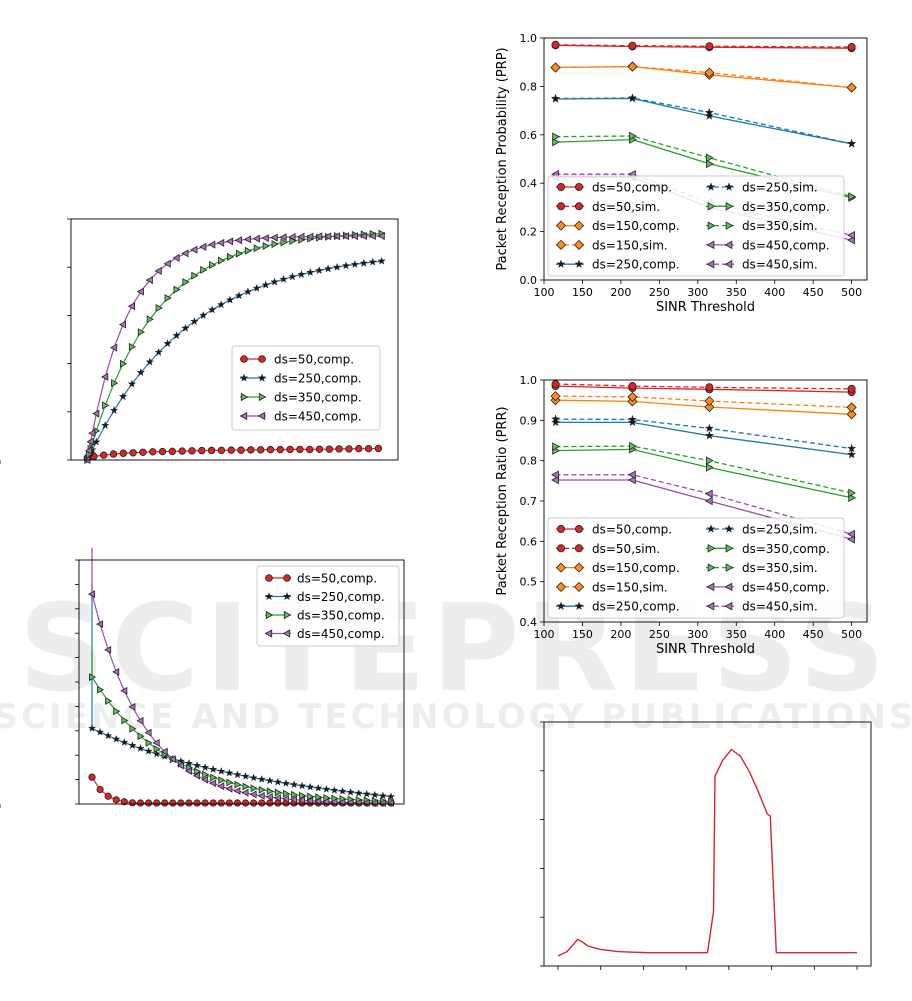 The height and width of the screenshot is (1001, 912). What do you see at coordinates (736, 634) in the screenshot?
I see `mid-right-xtick-label: 350` at bounding box center [736, 634].